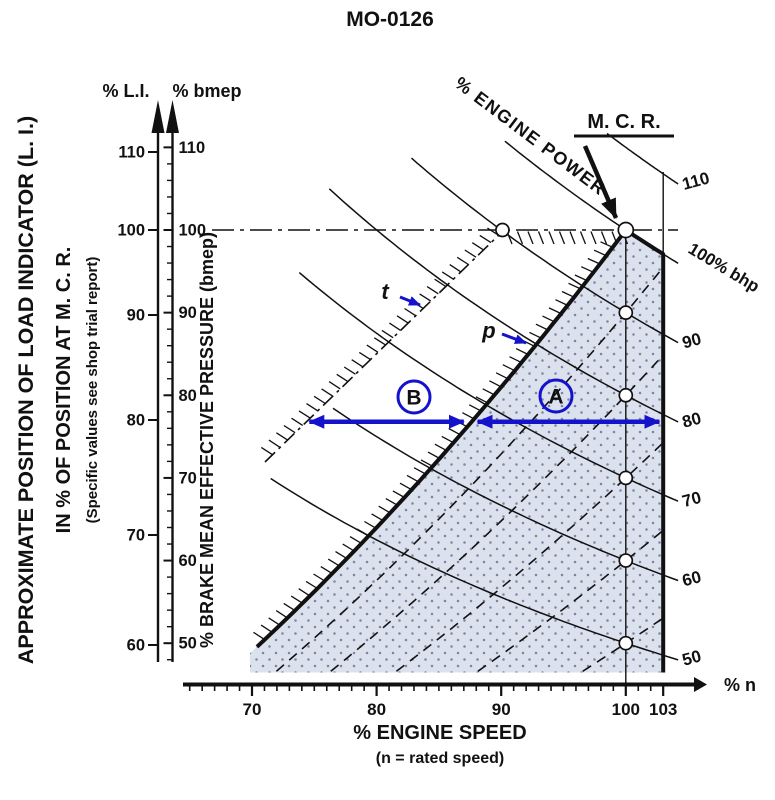  I want to click on x-tick-label: 80, so click(376, 709).